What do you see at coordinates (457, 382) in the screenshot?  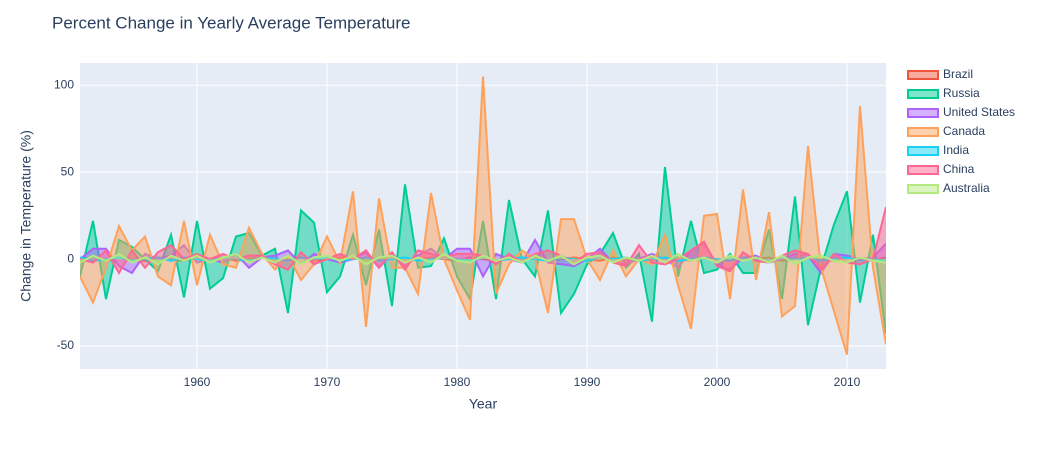 I see `x-tick-label: 1980` at bounding box center [457, 382].